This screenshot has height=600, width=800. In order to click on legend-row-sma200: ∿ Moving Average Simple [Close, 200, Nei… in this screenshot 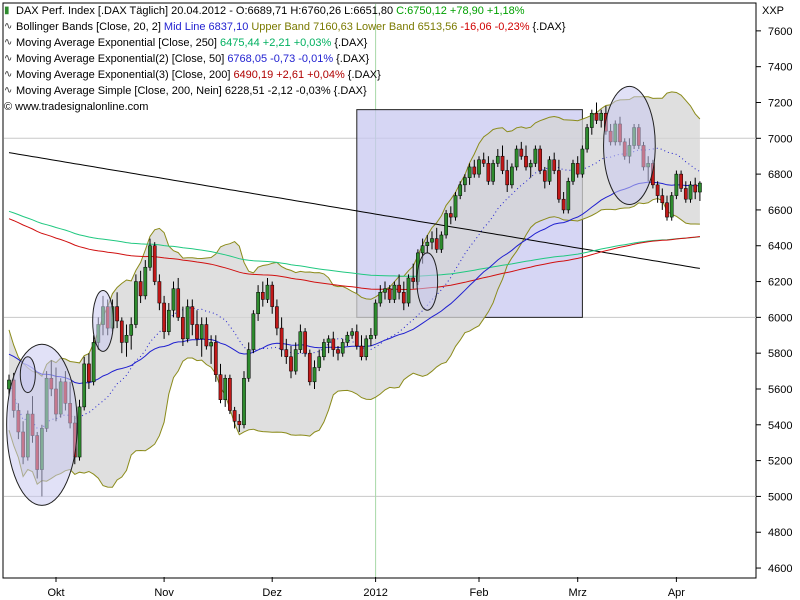, I will do `click(285, 91)`.